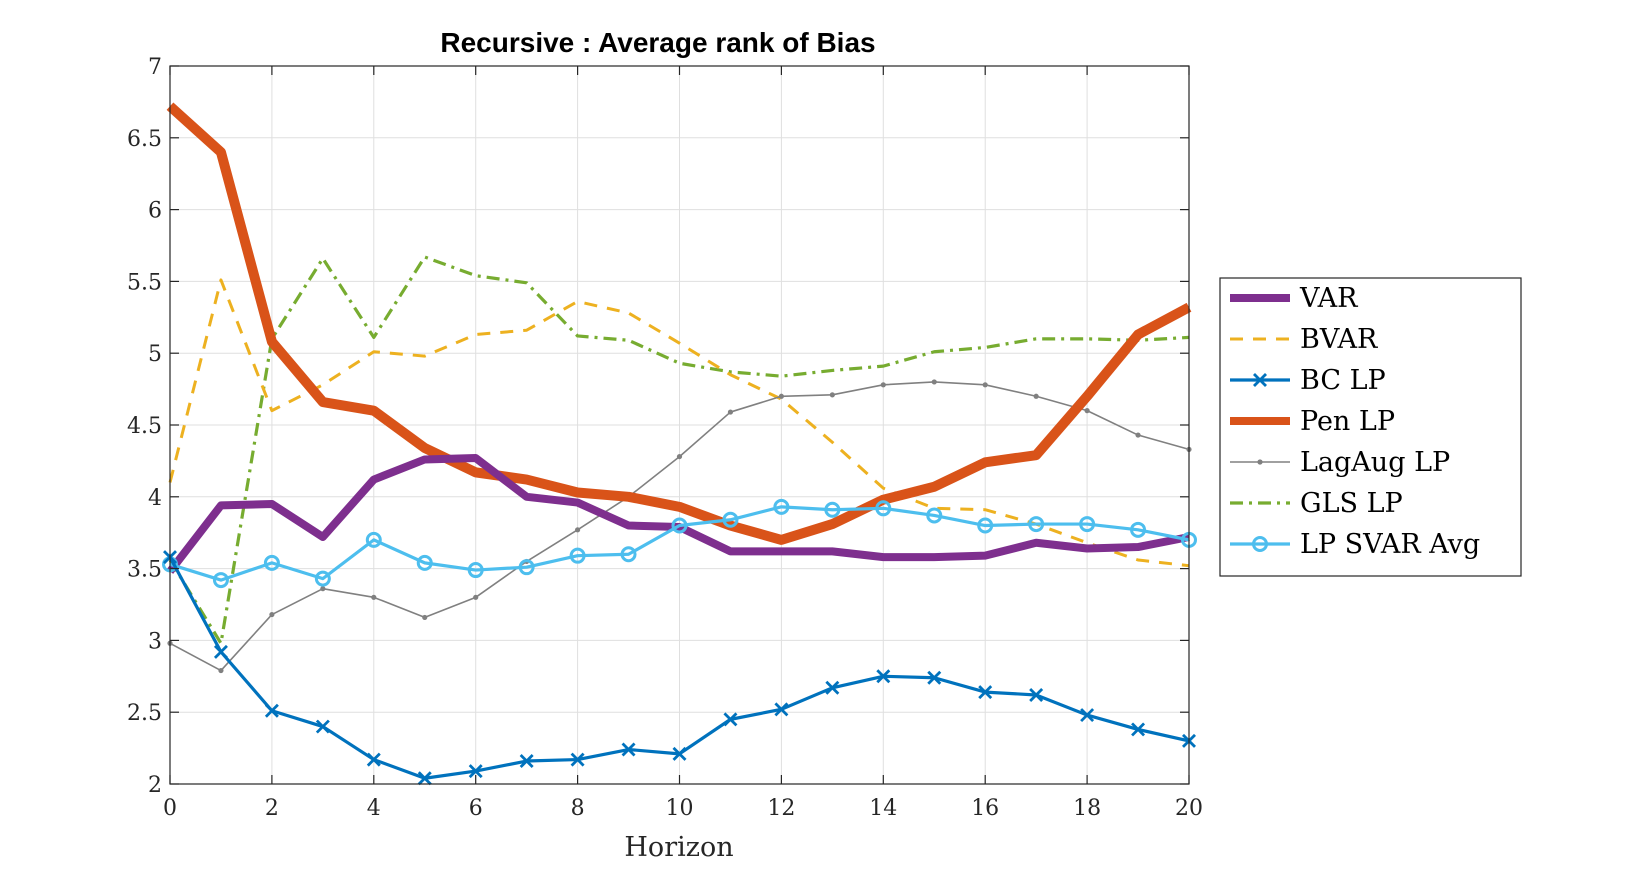 The height and width of the screenshot is (875, 1633). Describe the element at coordinates (155, 641) in the screenshot. I see `y-tick-label: 3` at that location.